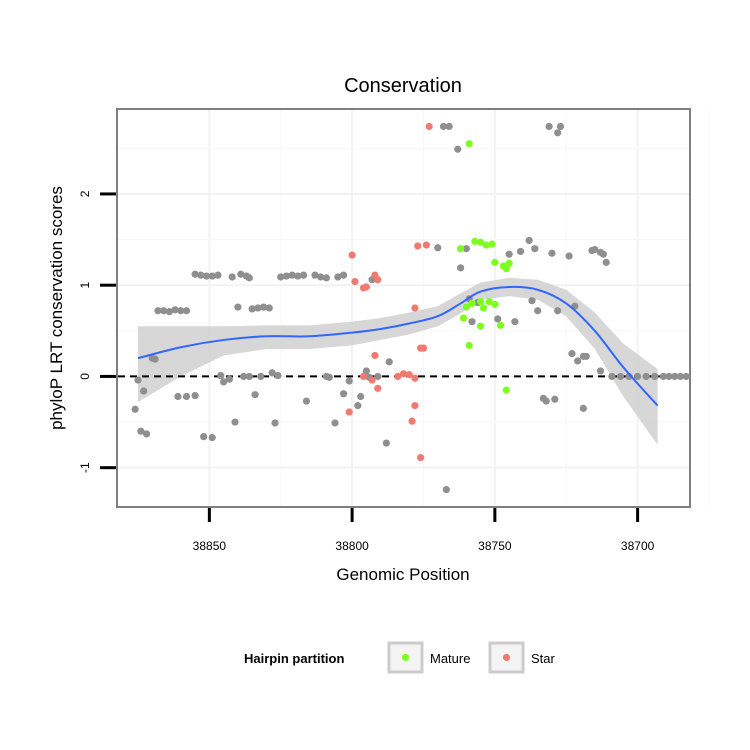  Describe the element at coordinates (85, 467) in the screenshot. I see `y-tick-label: -1` at that location.